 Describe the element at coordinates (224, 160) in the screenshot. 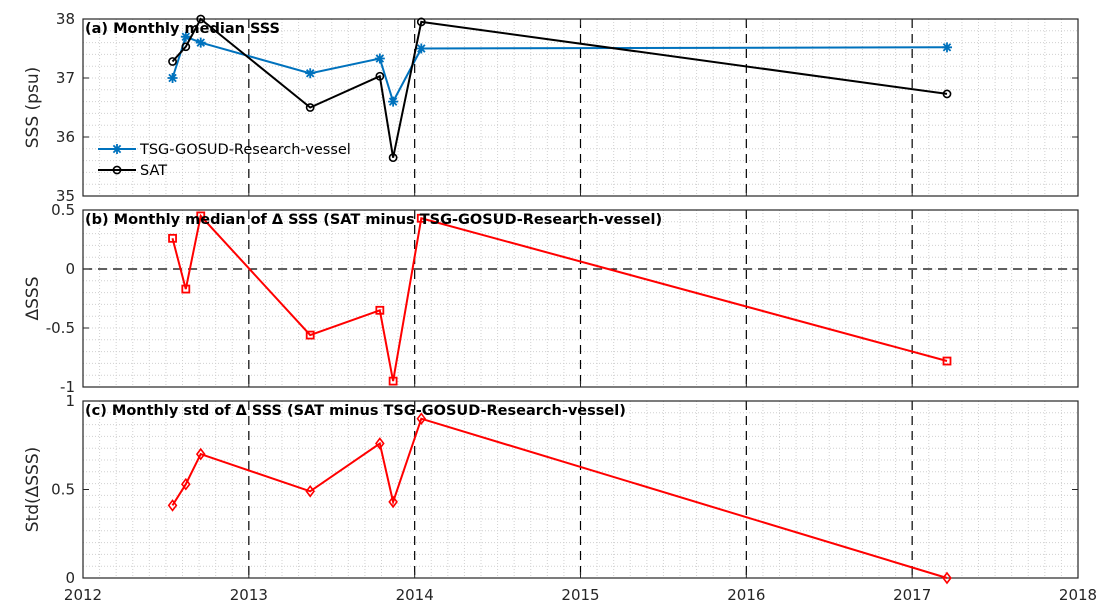

I see `legend: TSG-GOSUD-Research-vessel SAT` at that location.